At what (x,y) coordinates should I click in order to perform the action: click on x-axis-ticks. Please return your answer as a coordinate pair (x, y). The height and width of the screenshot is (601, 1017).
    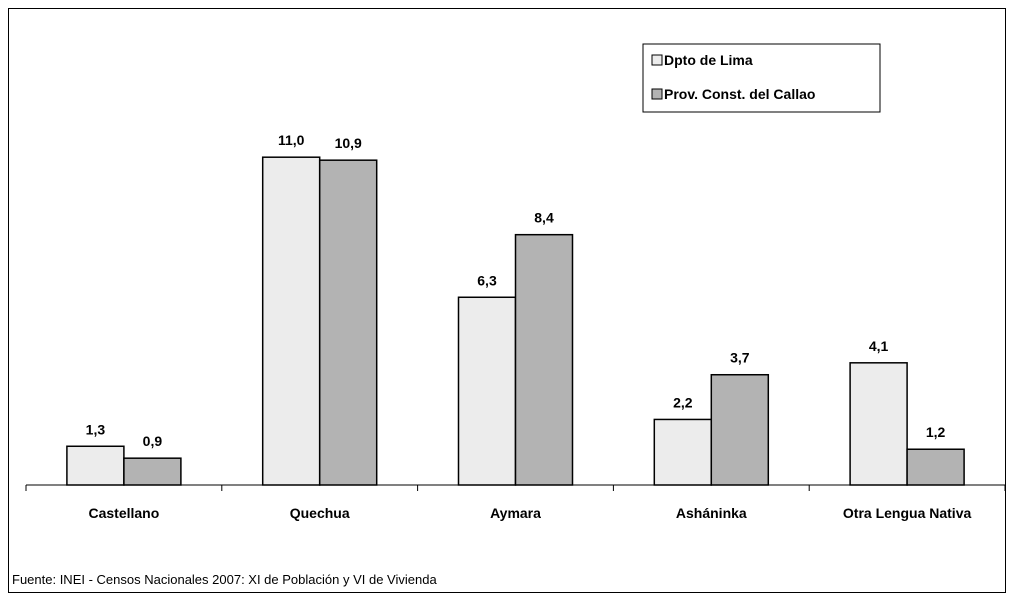
    Looking at the image, I should click on (515, 488).